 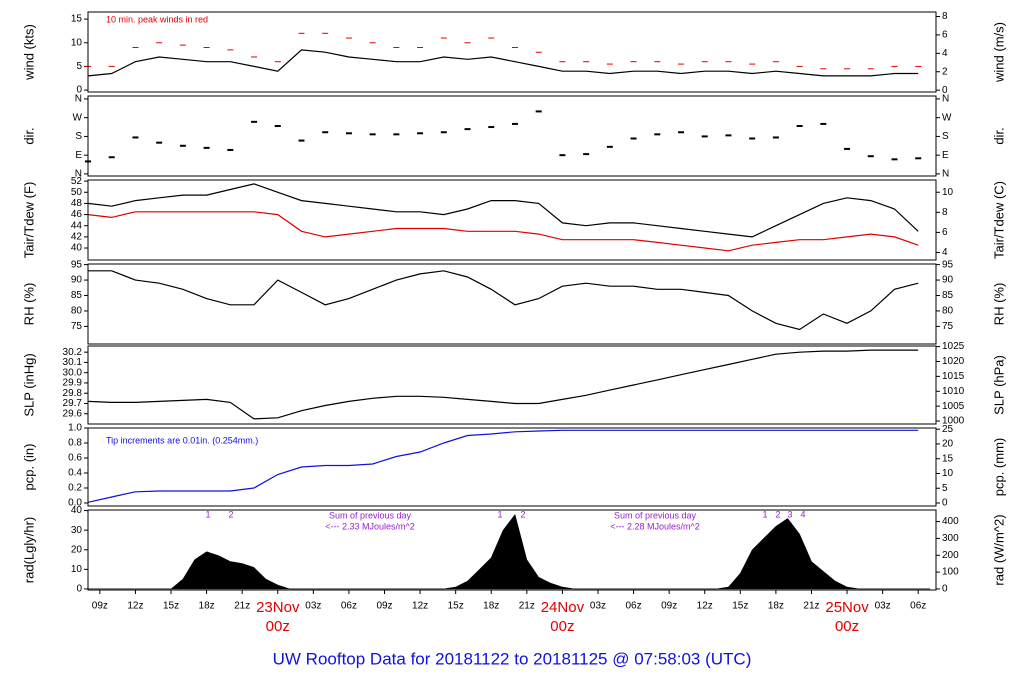 What do you see at coordinates (998, 135) in the screenshot?
I see `y2-axis-label: dir.` at bounding box center [998, 135].